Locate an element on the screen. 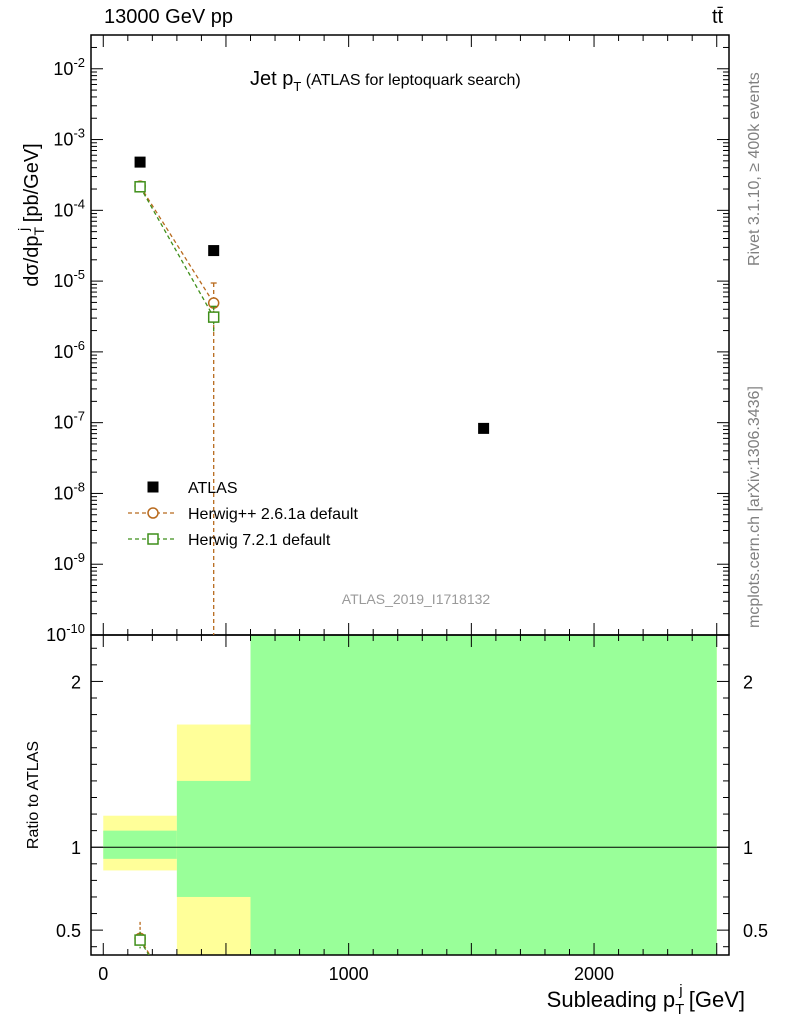  ratio-series is located at coordinates (142, 938).